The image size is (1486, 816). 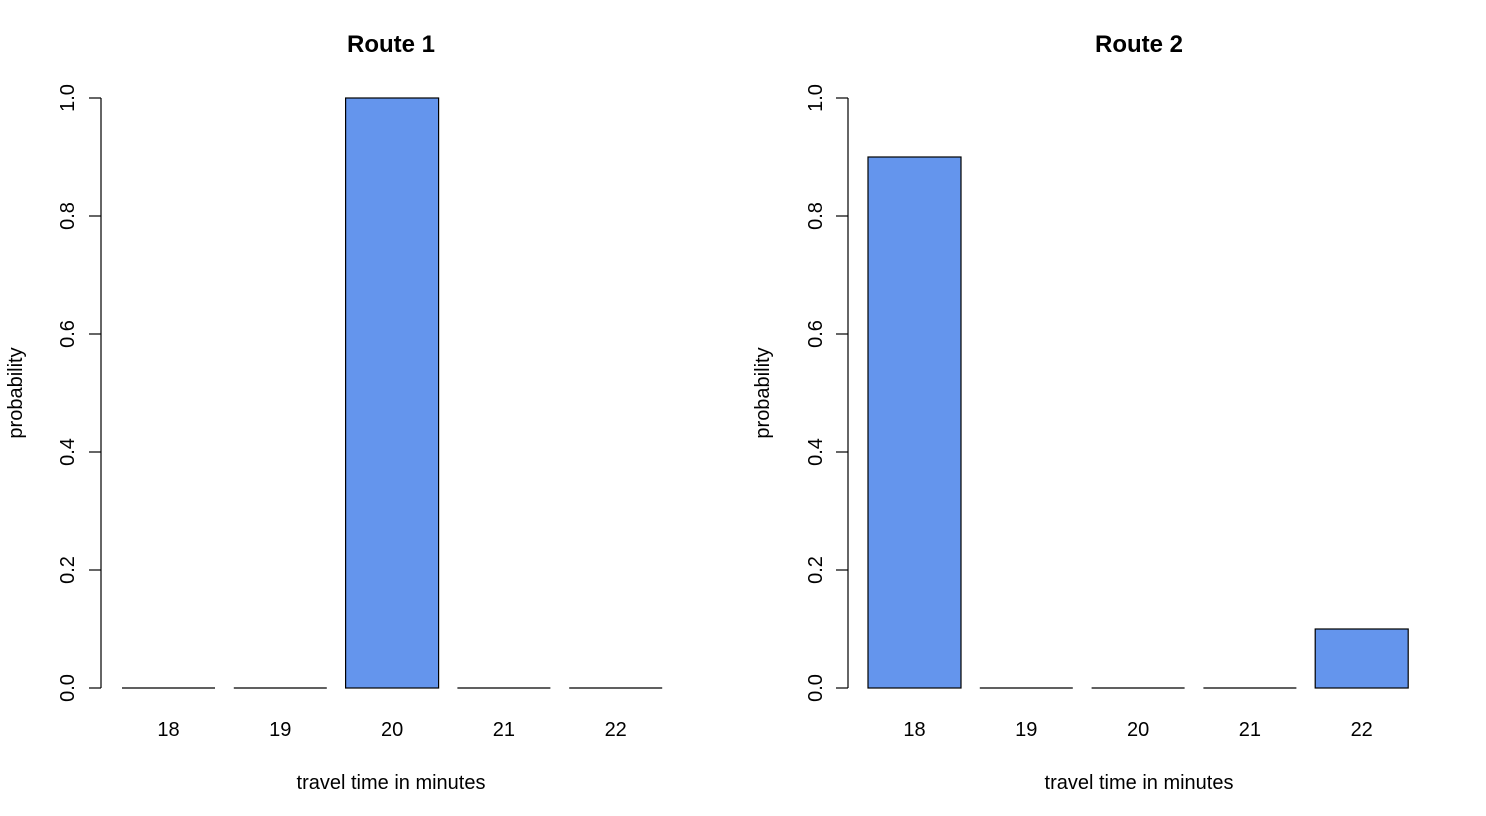 I want to click on chart-title: Route 2, so click(x=1139, y=44).